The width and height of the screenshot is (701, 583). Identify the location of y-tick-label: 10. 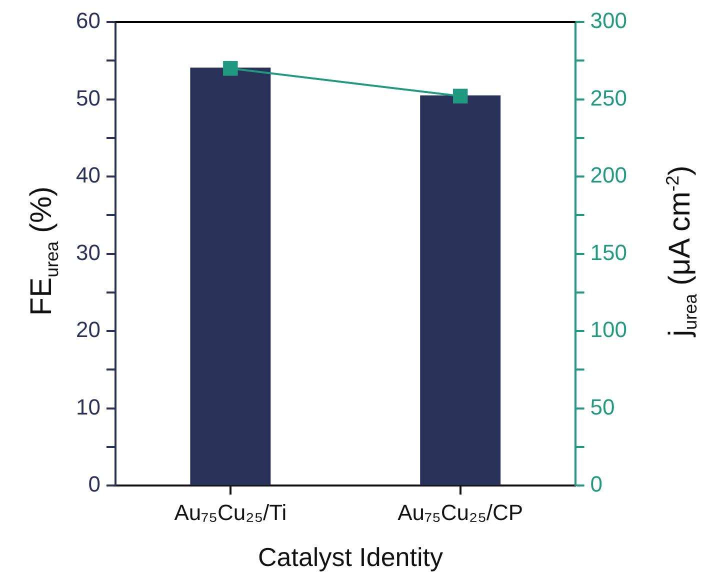
(88, 407).